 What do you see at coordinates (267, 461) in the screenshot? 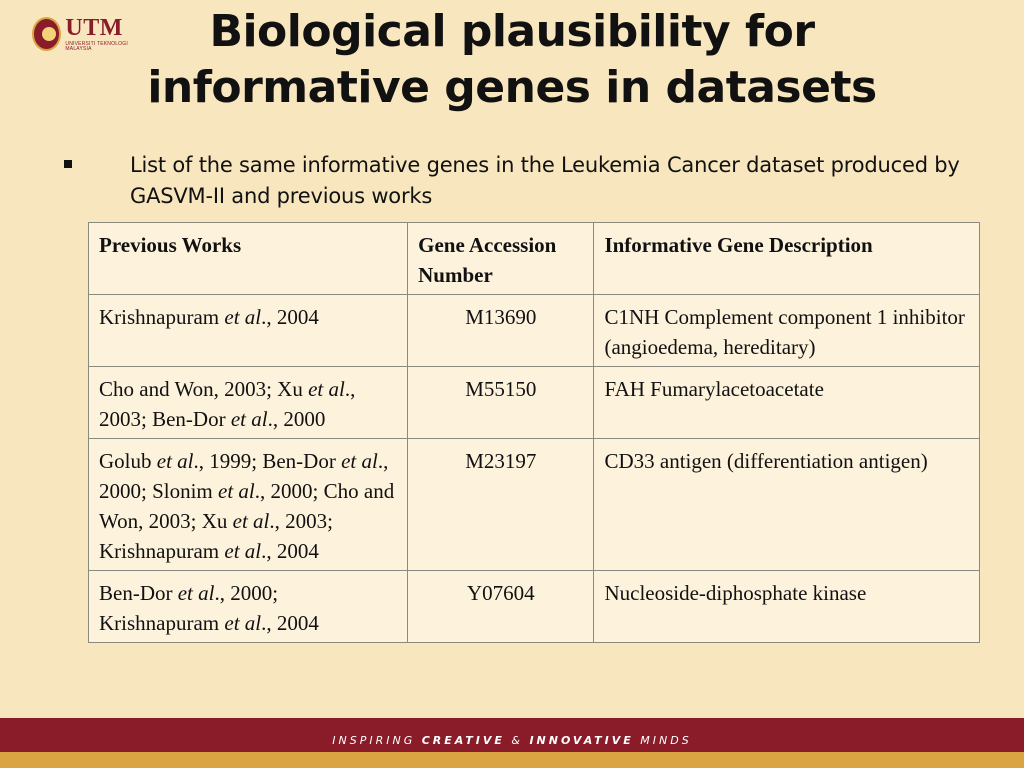
I see `citation-text: ., 1999; Ben-Dor` at bounding box center [267, 461].